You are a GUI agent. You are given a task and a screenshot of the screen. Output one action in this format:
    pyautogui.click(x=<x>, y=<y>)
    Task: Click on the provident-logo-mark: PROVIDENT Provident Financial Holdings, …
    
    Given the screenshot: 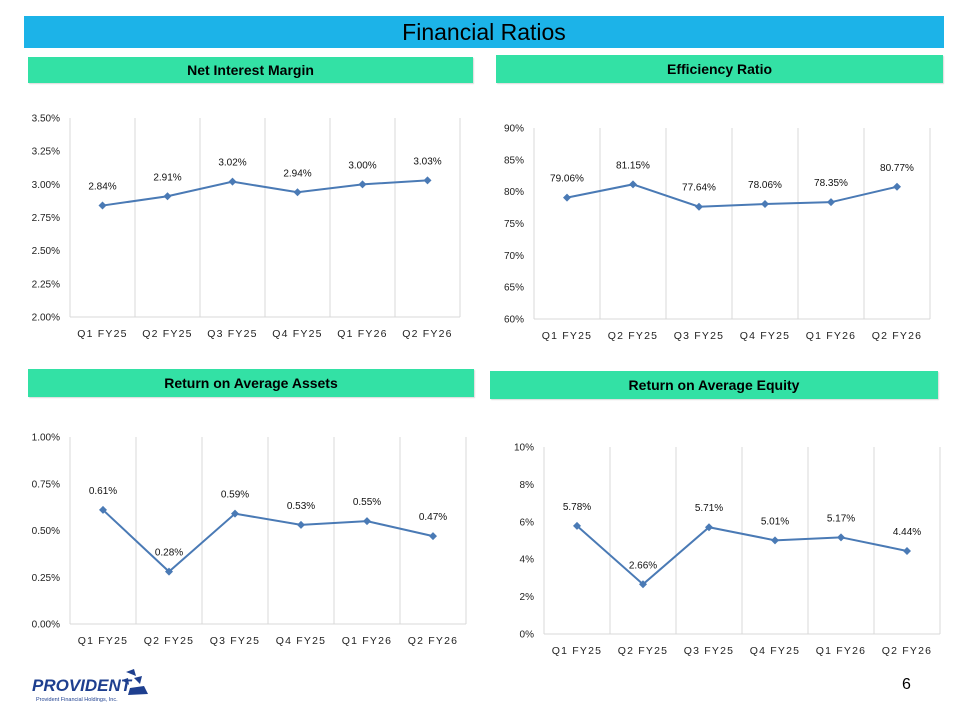 What is the action you would take?
    pyautogui.click(x=90, y=686)
    